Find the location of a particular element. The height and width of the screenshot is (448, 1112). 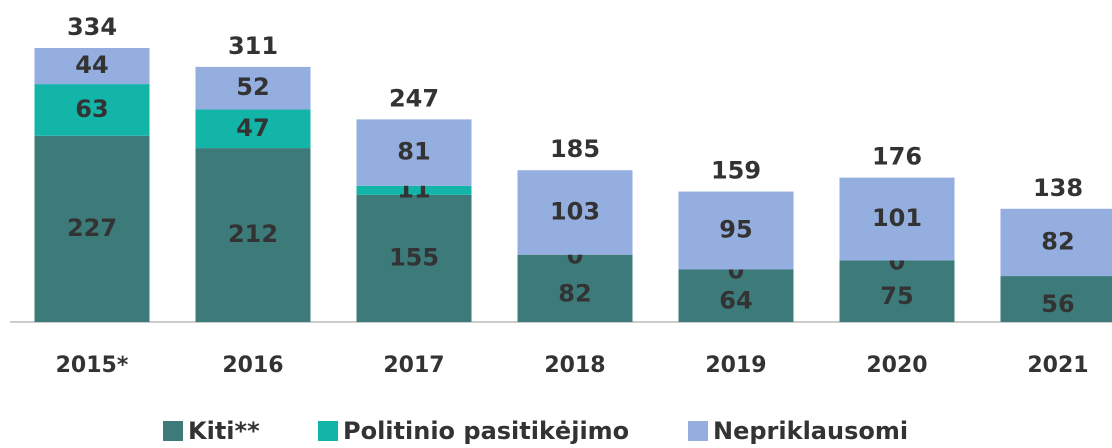

x-tick-label: 2021 is located at coordinates (1057, 365).